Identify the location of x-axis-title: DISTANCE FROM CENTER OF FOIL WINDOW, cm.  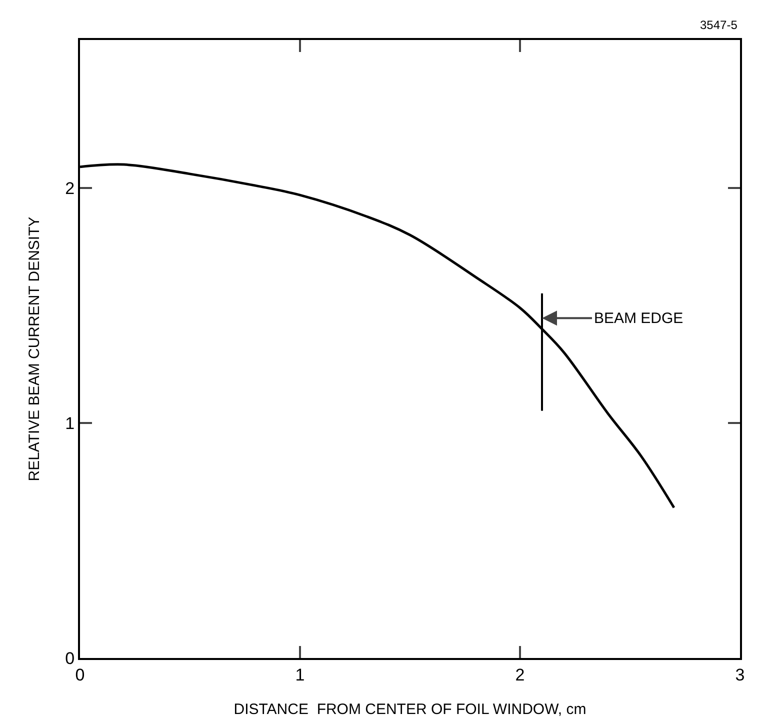
(410, 709).